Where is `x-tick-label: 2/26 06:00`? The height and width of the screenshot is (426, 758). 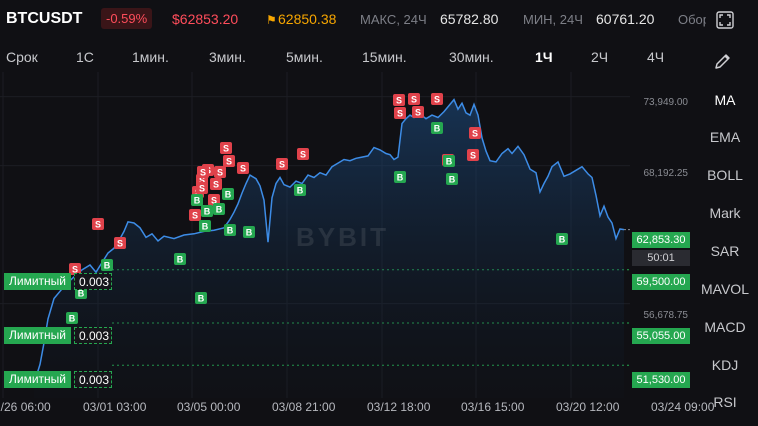
x-tick-label: 2/26 06:00 is located at coordinates (25, 407).